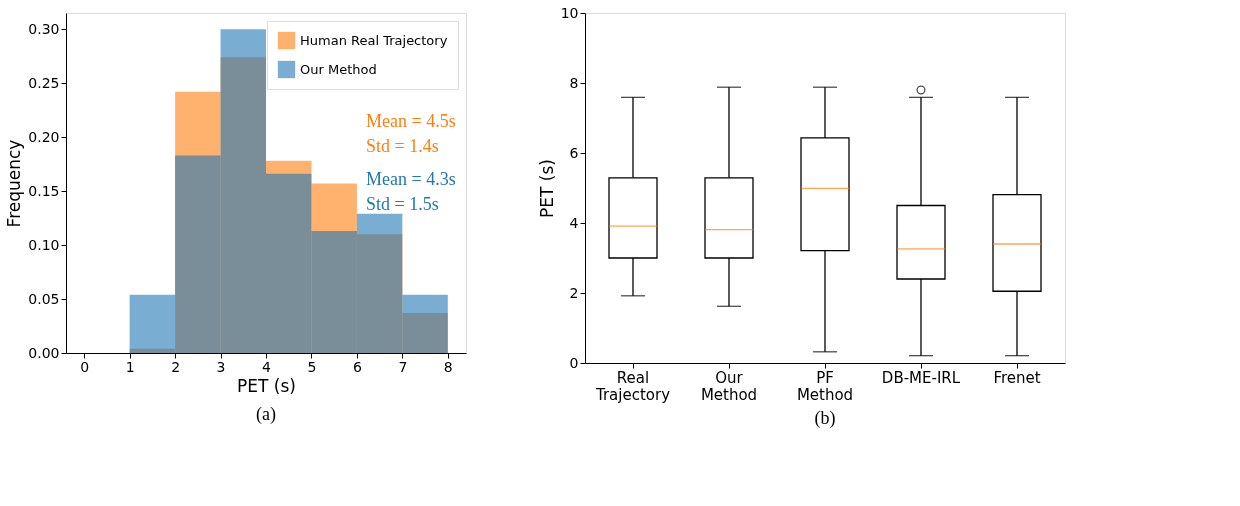  What do you see at coordinates (574, 292) in the screenshot?
I see `y-tick-label: 2` at bounding box center [574, 292].